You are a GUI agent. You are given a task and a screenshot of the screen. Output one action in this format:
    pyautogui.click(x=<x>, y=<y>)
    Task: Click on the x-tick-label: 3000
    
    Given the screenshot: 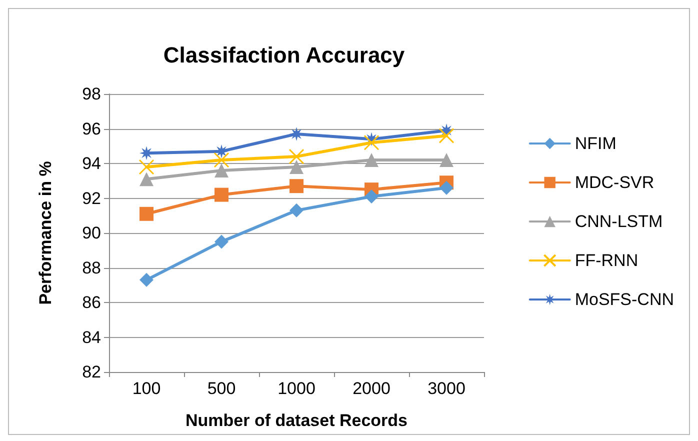 What is the action you would take?
    pyautogui.click(x=447, y=388)
    